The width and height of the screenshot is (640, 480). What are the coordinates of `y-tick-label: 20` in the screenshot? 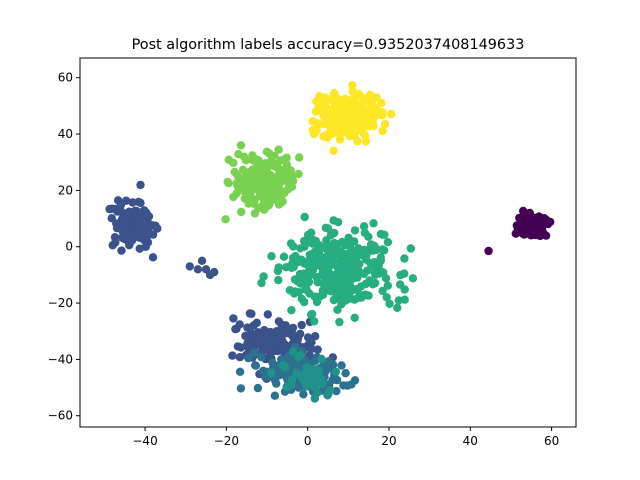 It's located at (65, 190).